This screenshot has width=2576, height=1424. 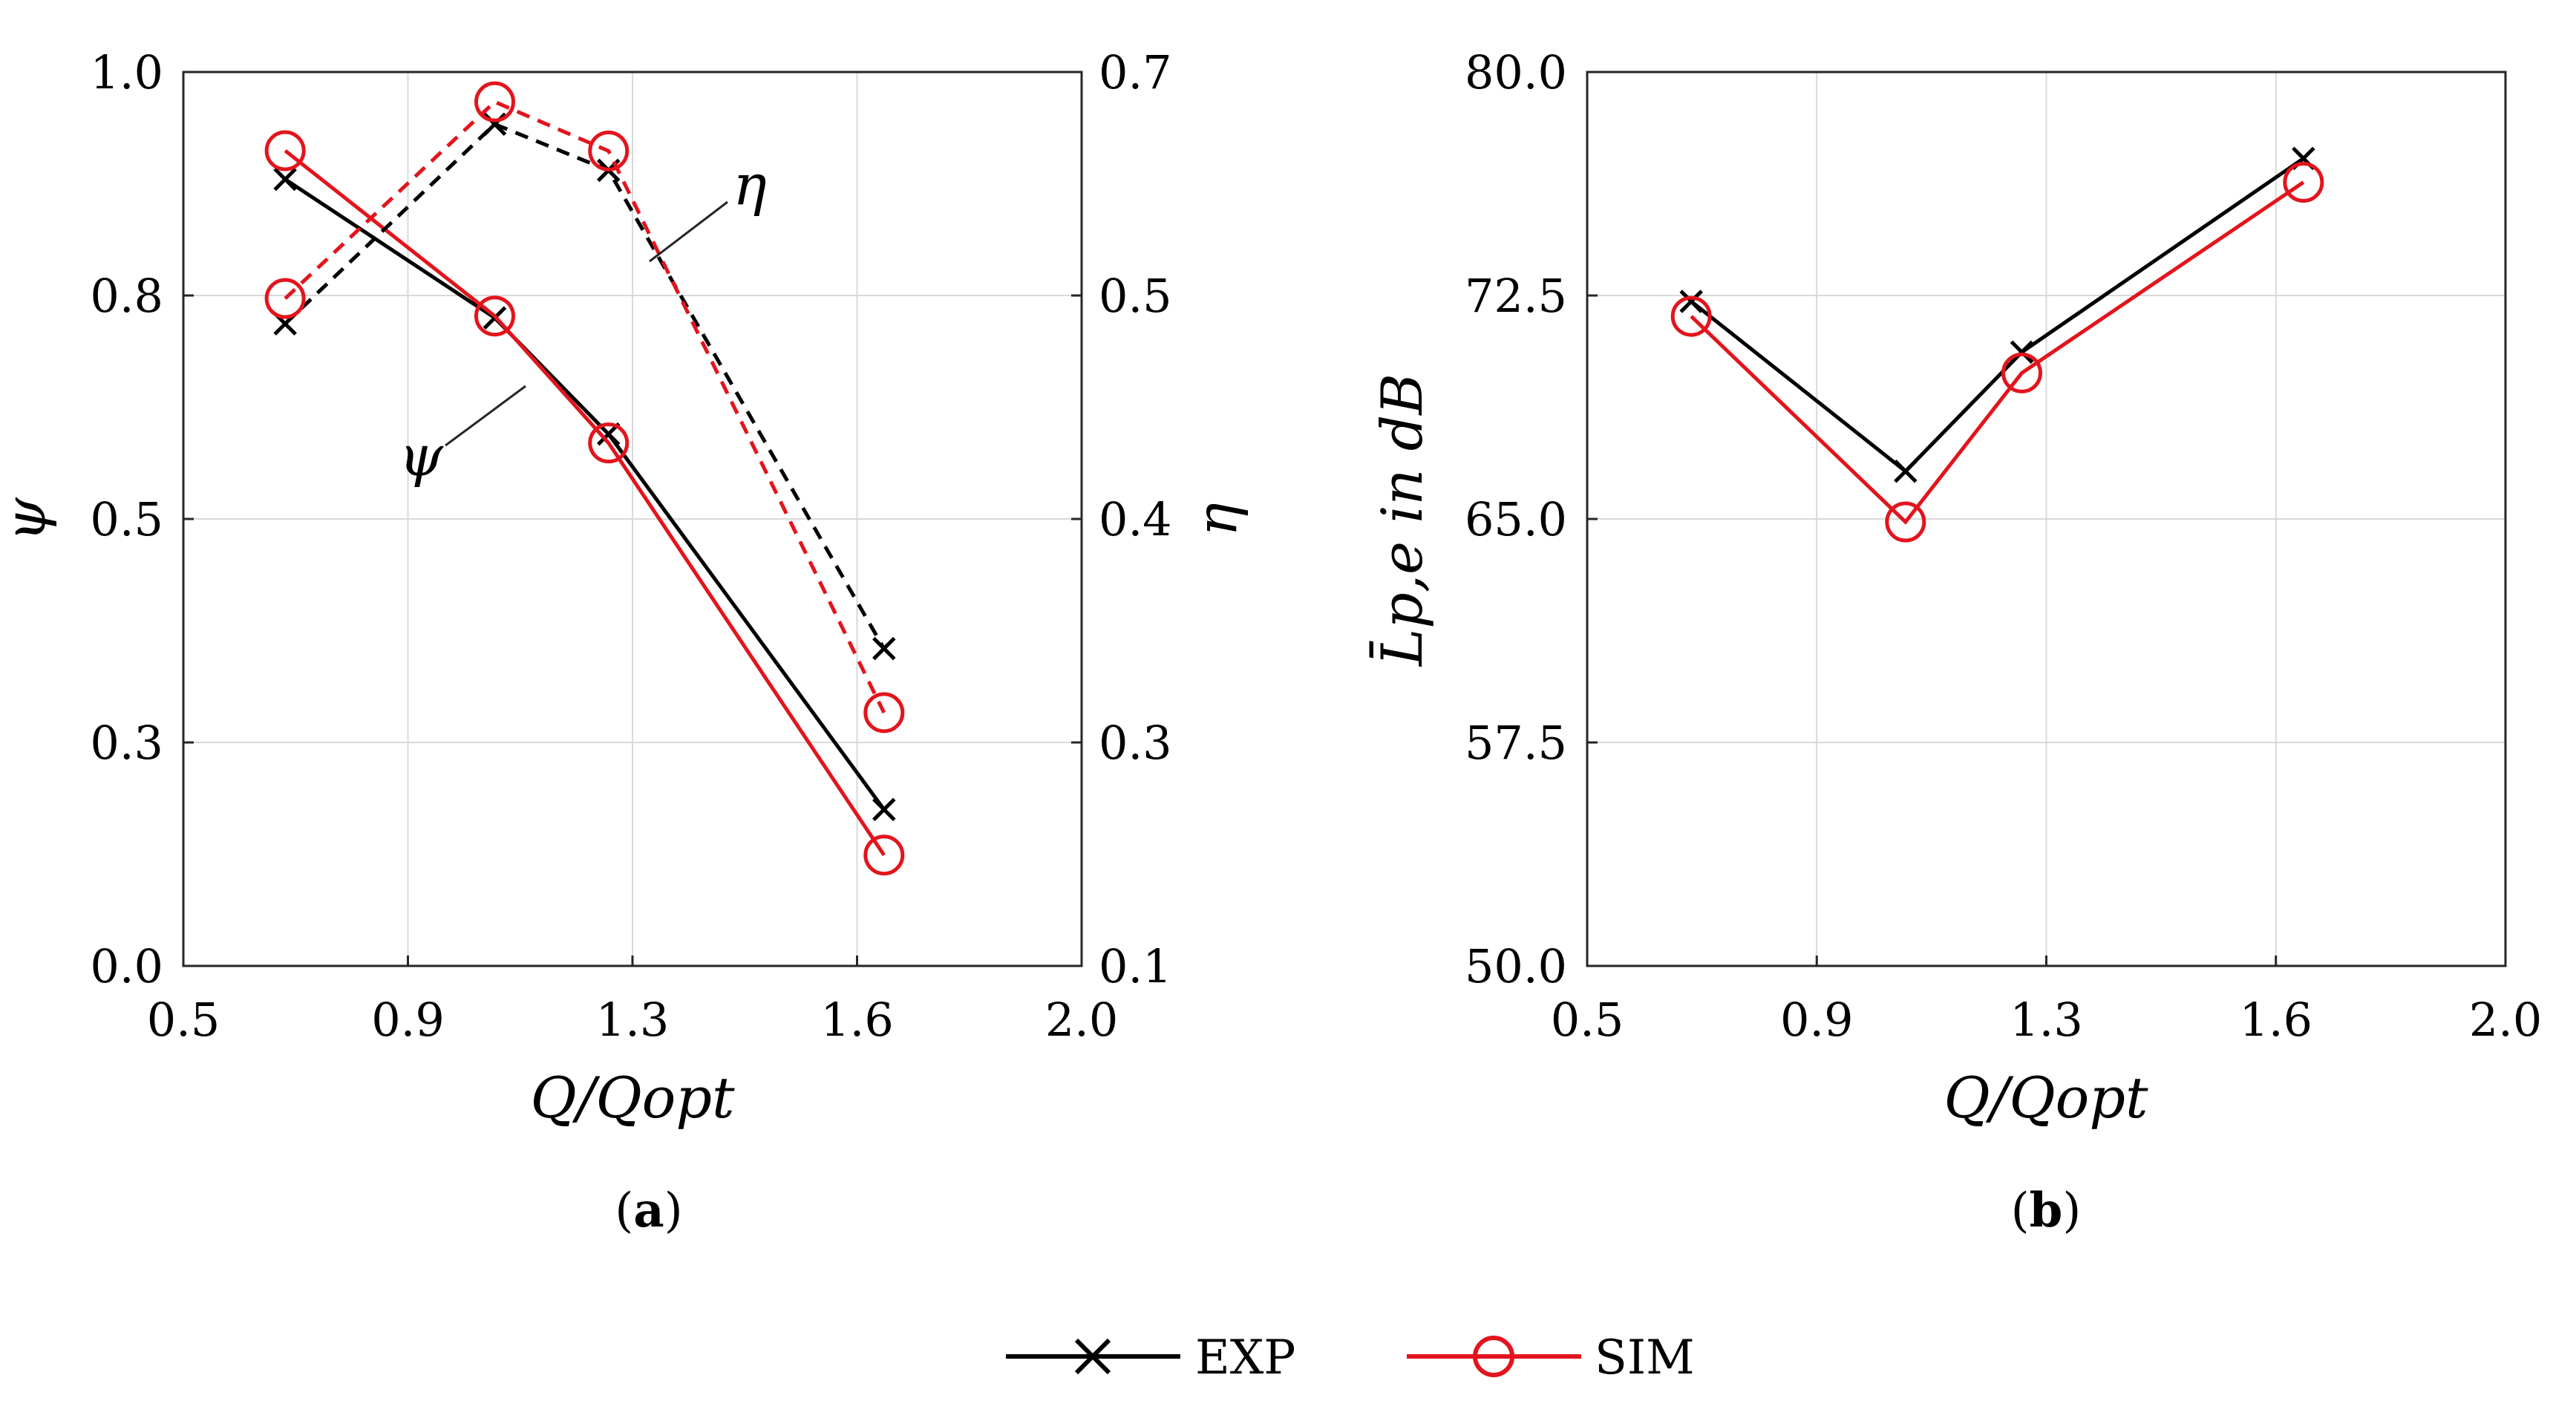 I want to click on chart-b-series-line-exp, so click(x=1997, y=315).